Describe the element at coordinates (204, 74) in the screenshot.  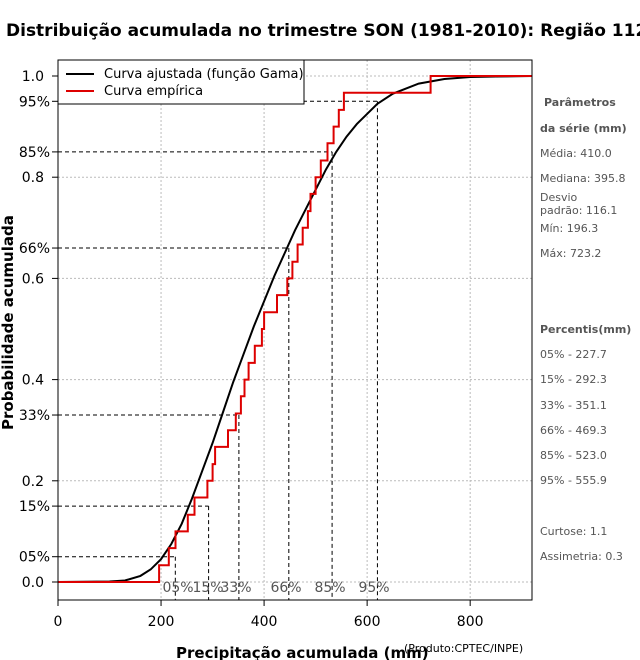
I see `legend-label-fitted: Curva ajustada (função Gama)` at that location.